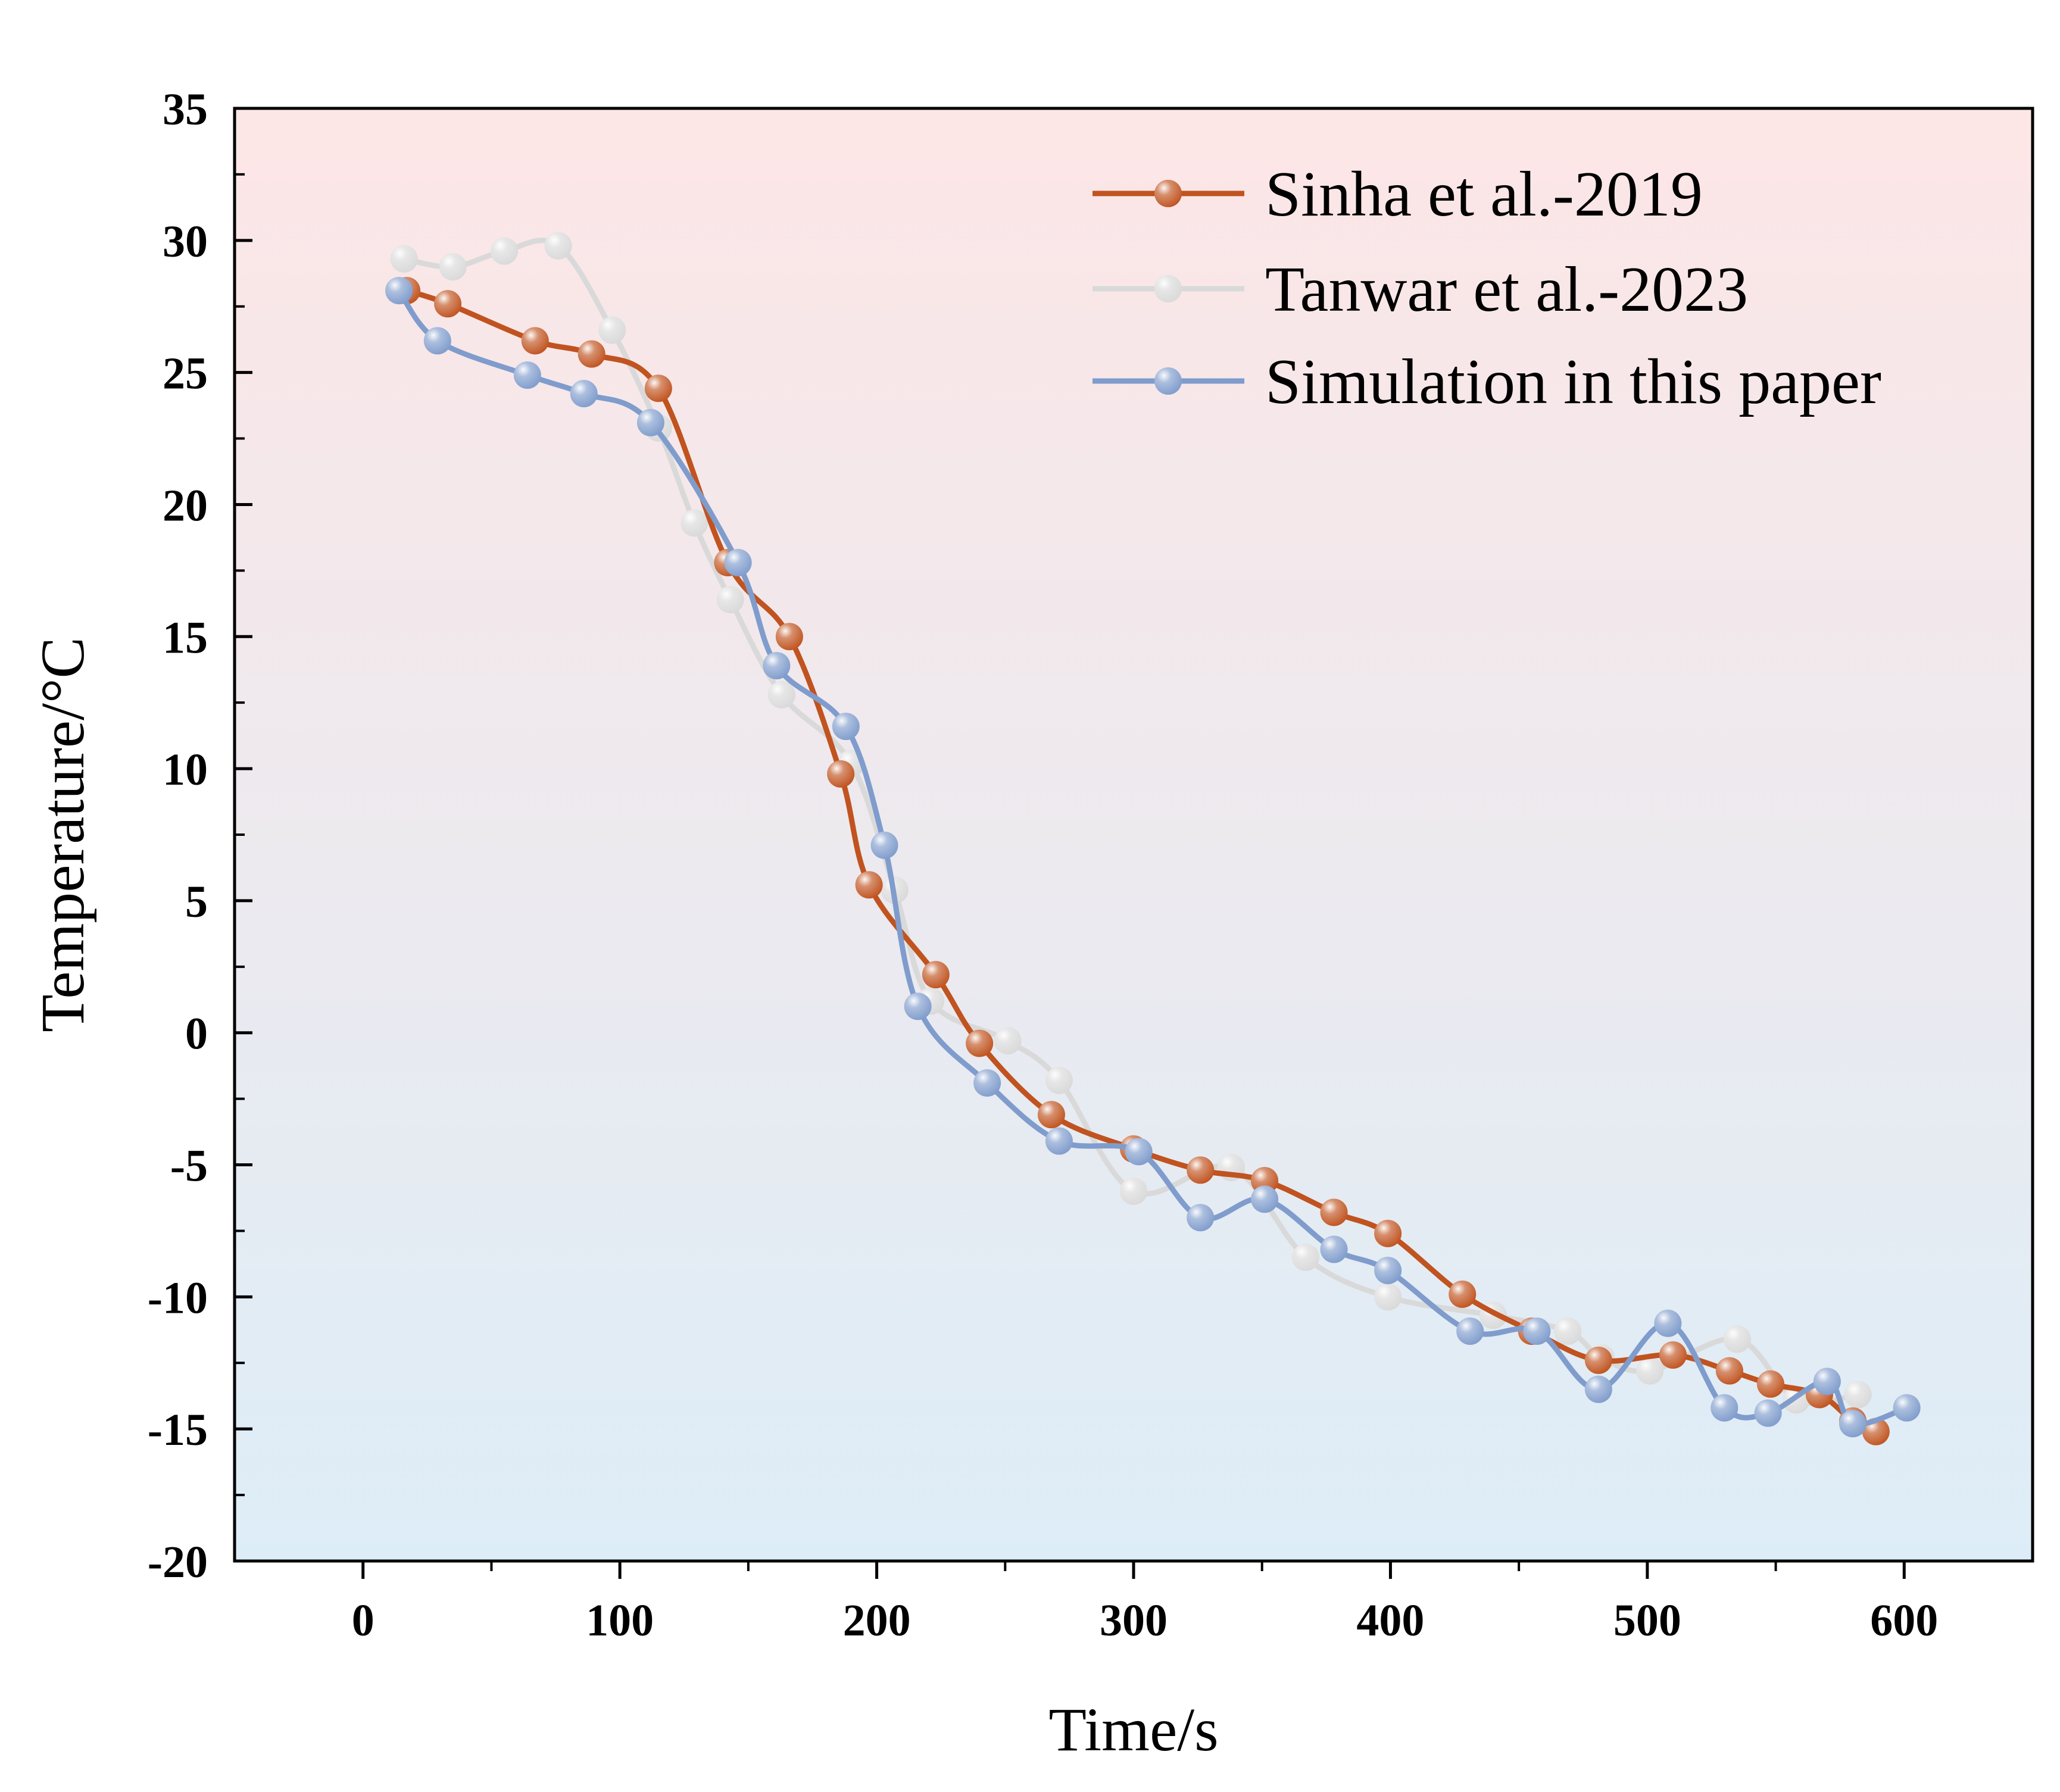 This screenshot has height=1792, width=2060. Describe the element at coordinates (363, 1621) in the screenshot. I see `x-tick-label: 0` at that location.